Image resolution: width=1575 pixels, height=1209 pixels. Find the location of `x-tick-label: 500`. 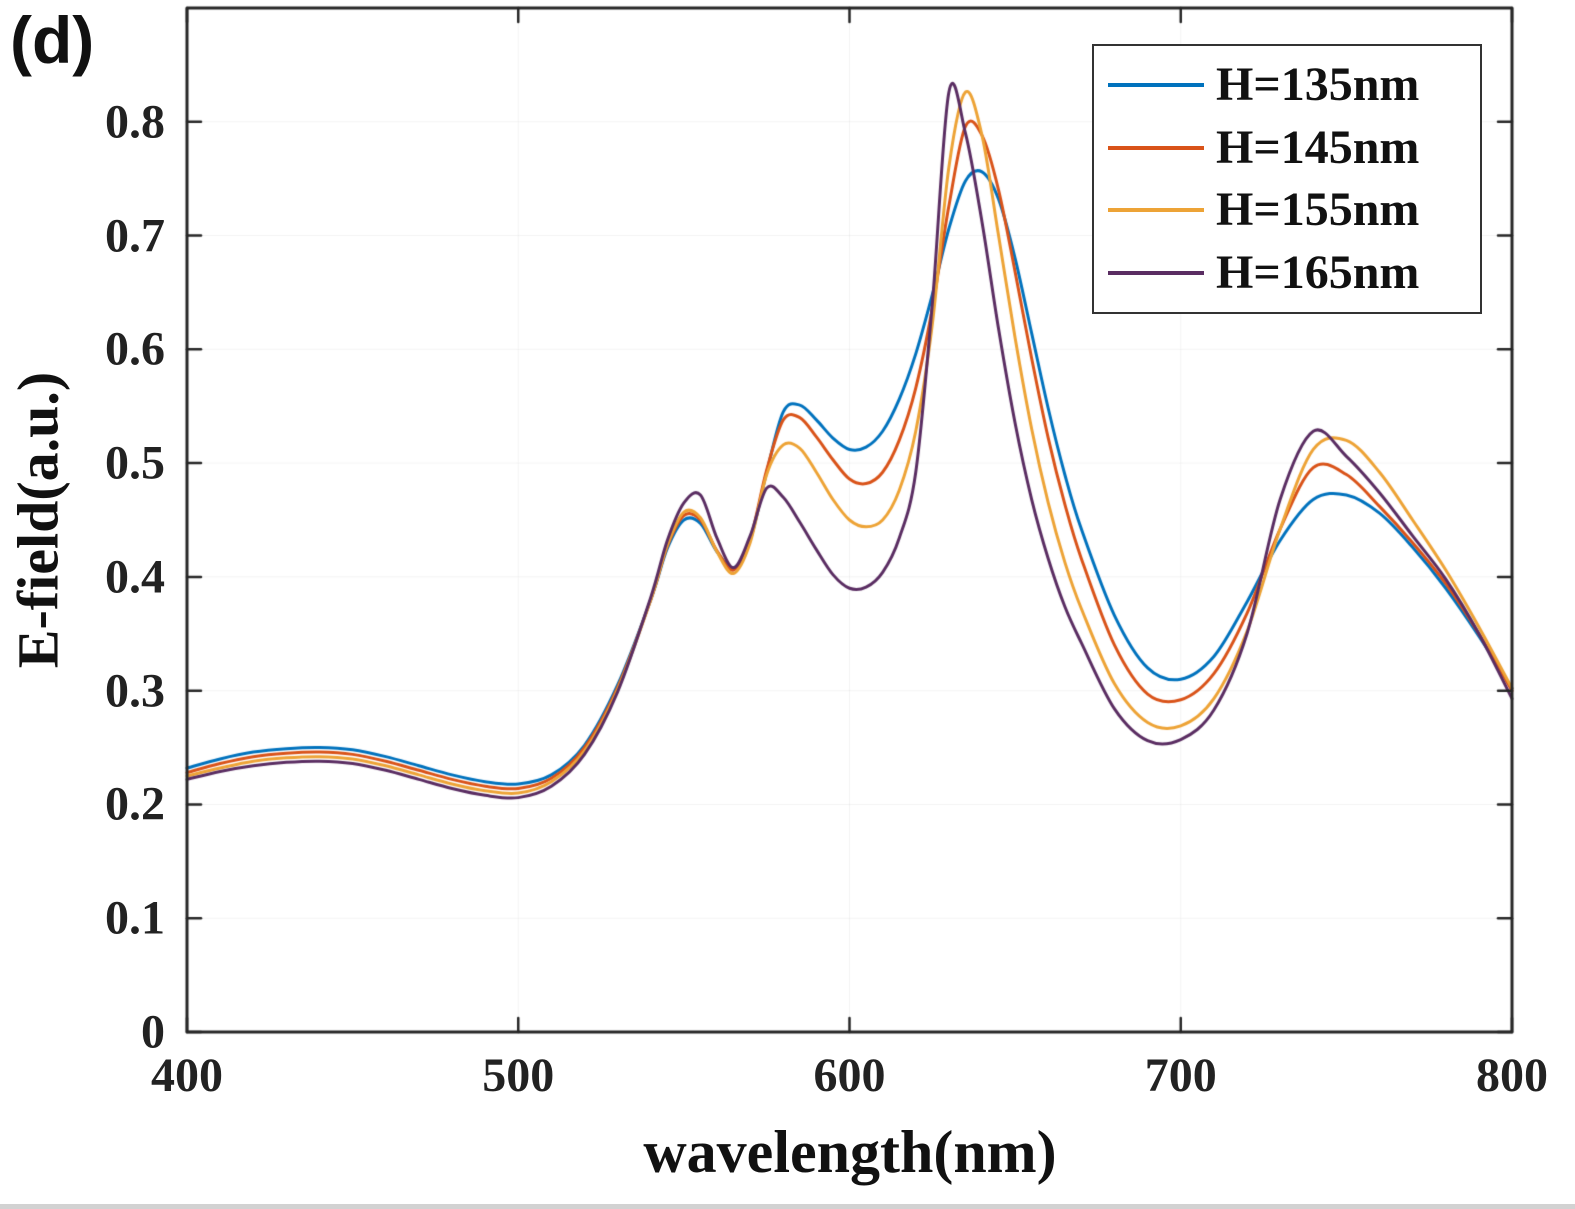

x-tick-label: 500 is located at coordinates (518, 1075).